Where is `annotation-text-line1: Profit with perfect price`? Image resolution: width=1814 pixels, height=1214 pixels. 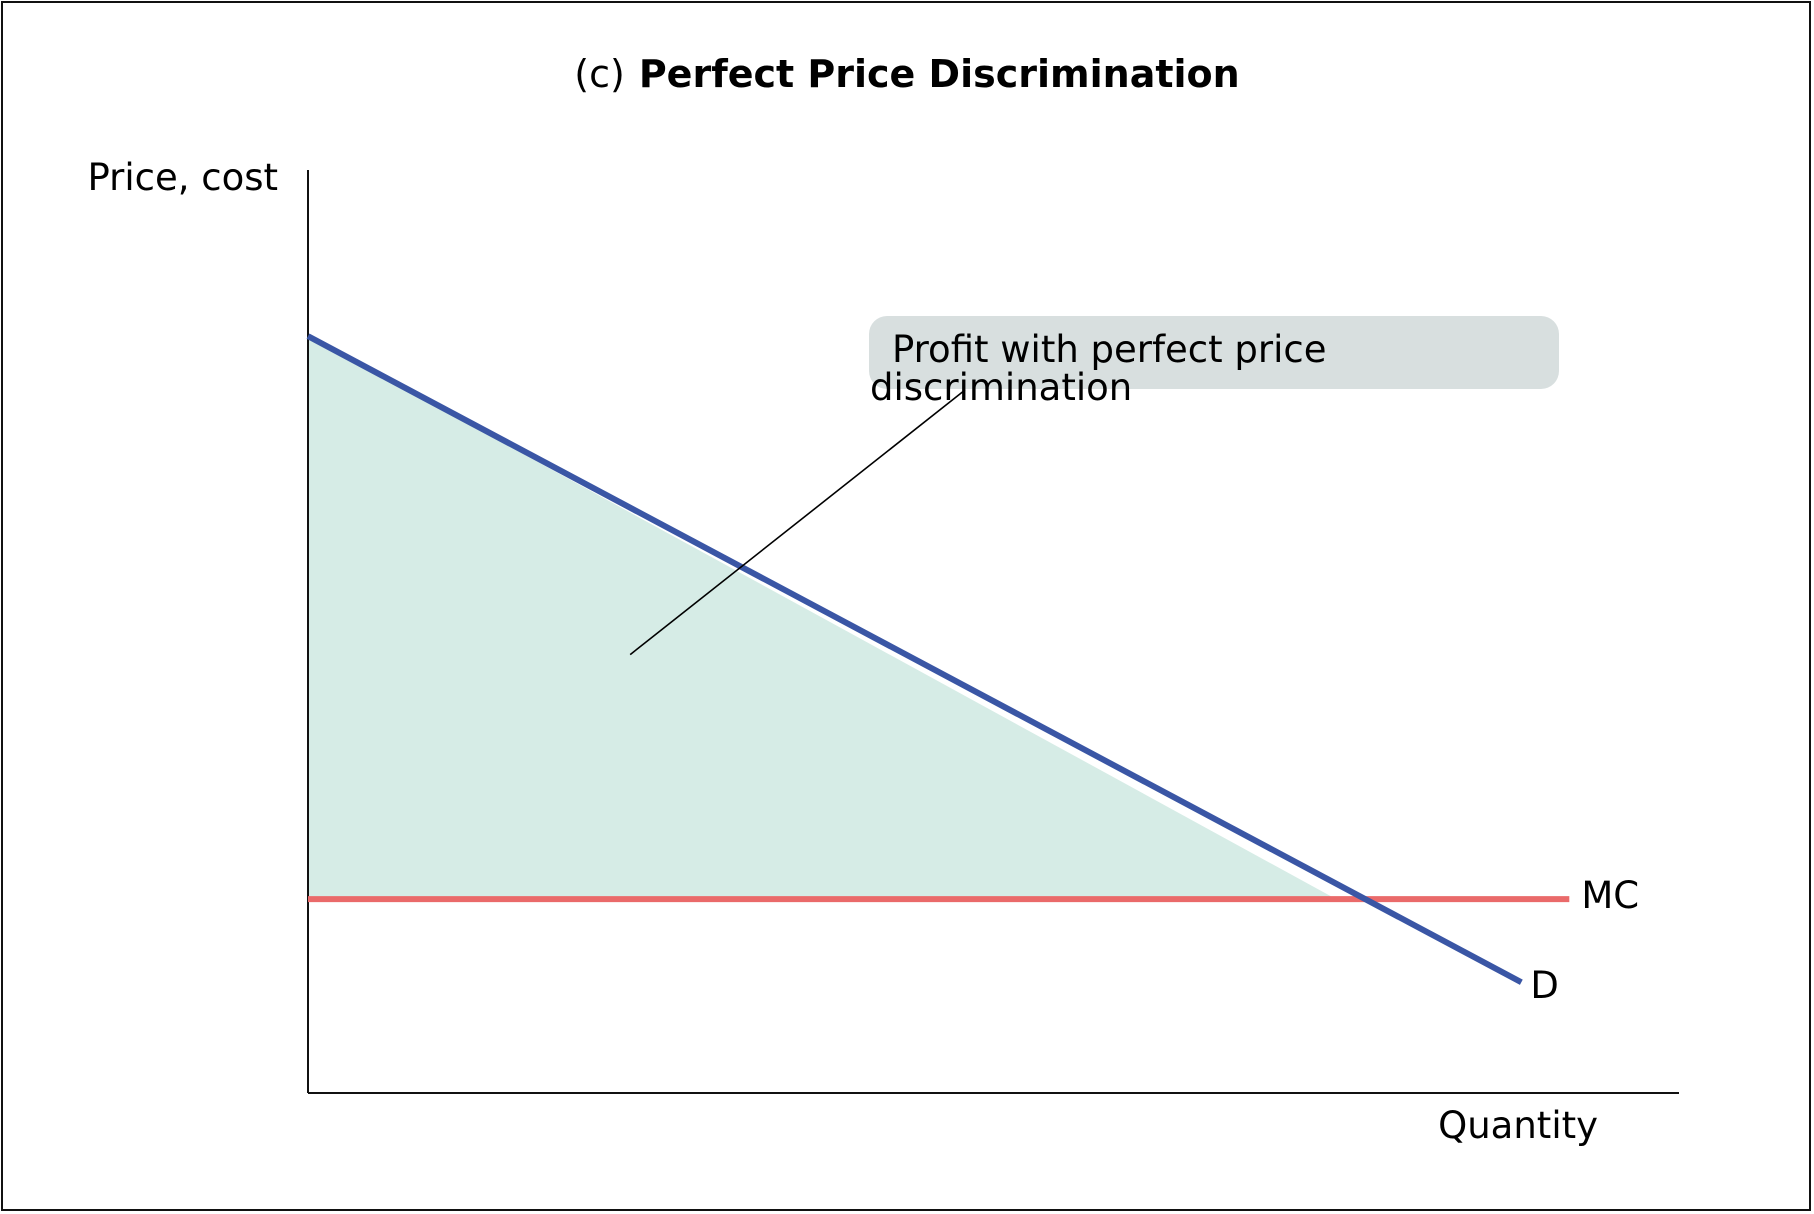 annotation-text-line1: Profit with perfect price is located at coordinates (1109, 349).